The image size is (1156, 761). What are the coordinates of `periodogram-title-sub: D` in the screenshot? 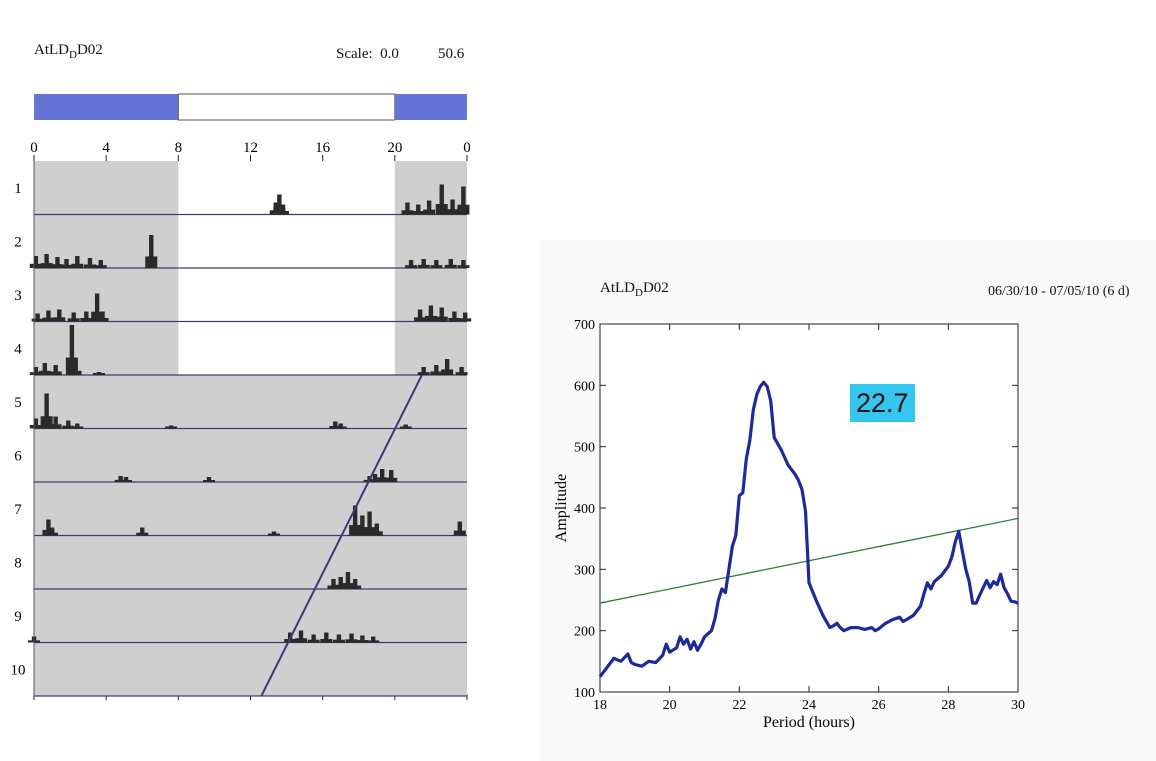 It's located at (639, 293).